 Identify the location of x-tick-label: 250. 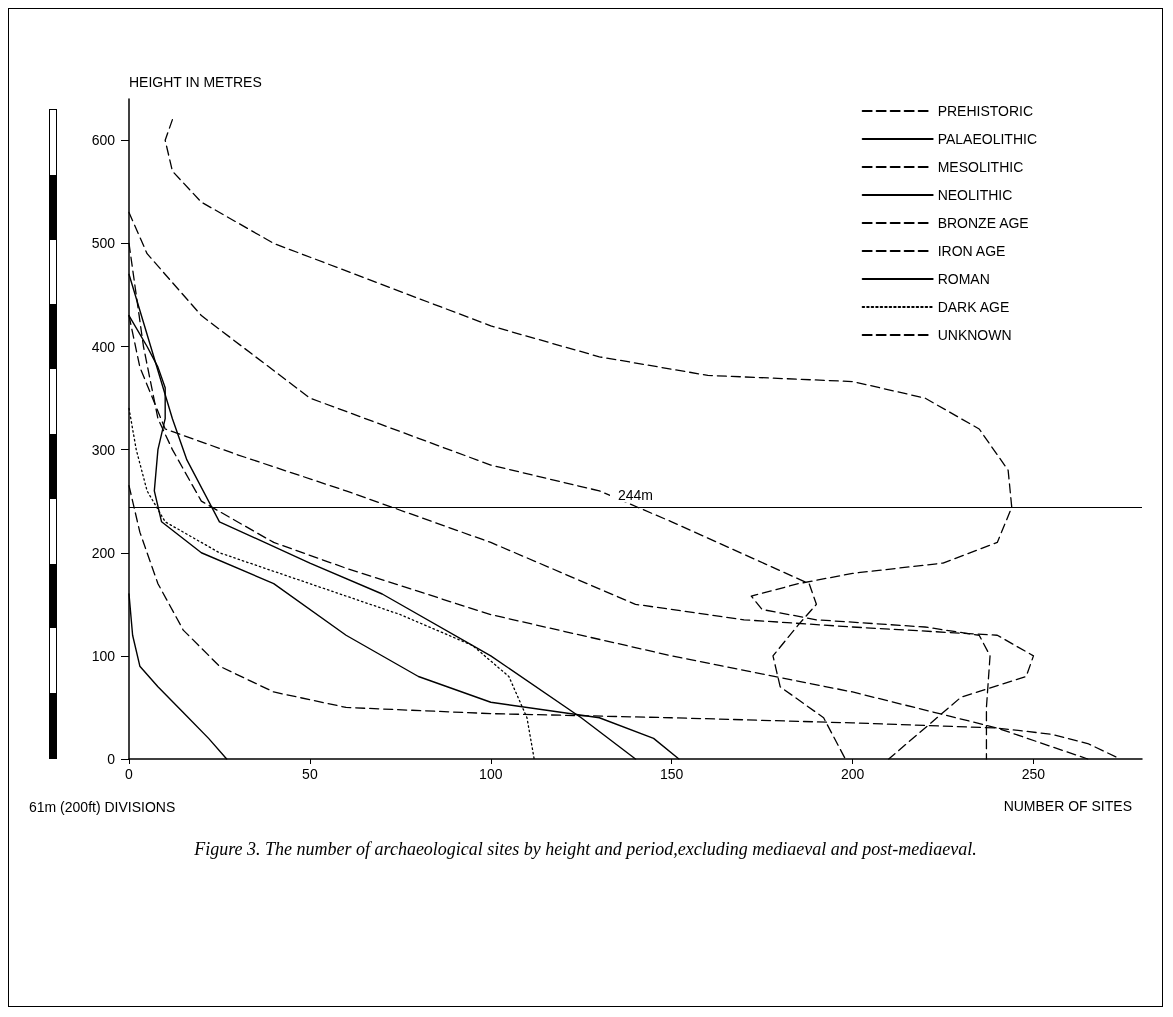
(1033, 774).